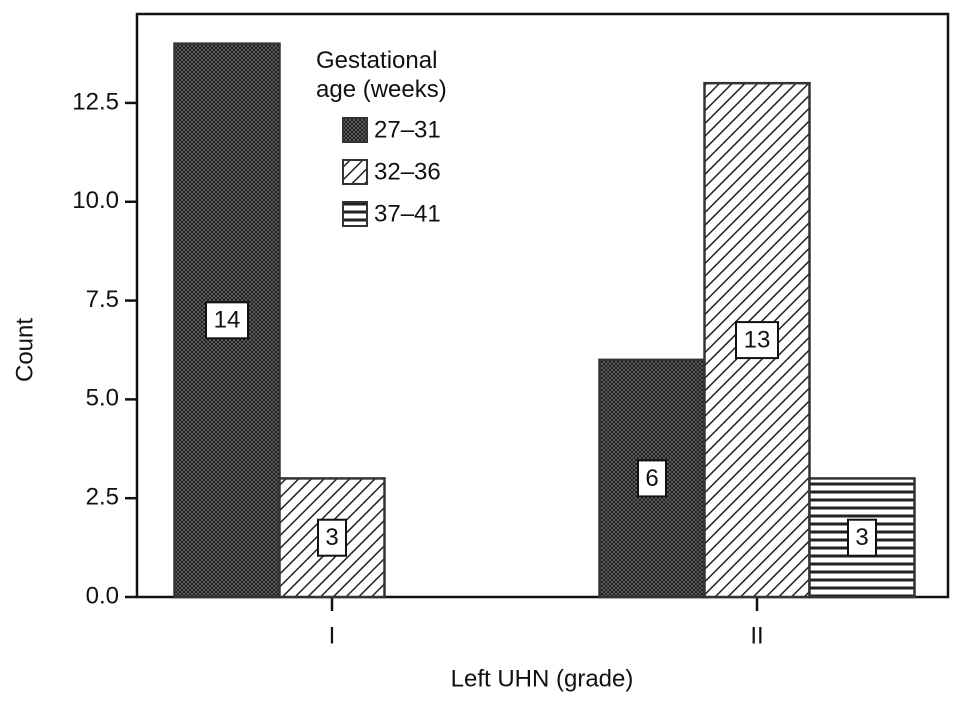  What do you see at coordinates (24, 350) in the screenshot?
I see `y-axis-label: Count` at bounding box center [24, 350].